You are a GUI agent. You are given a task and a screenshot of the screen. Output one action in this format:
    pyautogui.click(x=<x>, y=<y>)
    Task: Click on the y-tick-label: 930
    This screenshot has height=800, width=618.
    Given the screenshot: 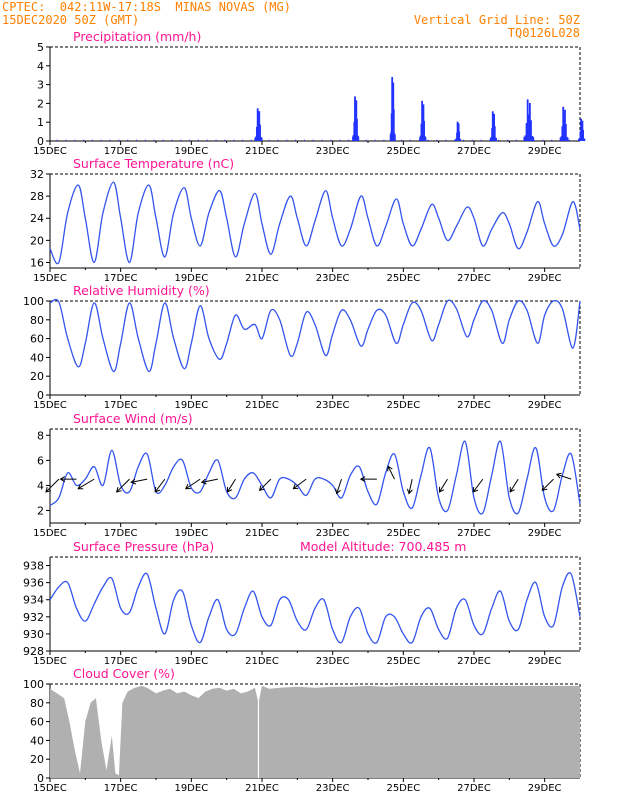 What is the action you would take?
    pyautogui.click(x=33, y=634)
    